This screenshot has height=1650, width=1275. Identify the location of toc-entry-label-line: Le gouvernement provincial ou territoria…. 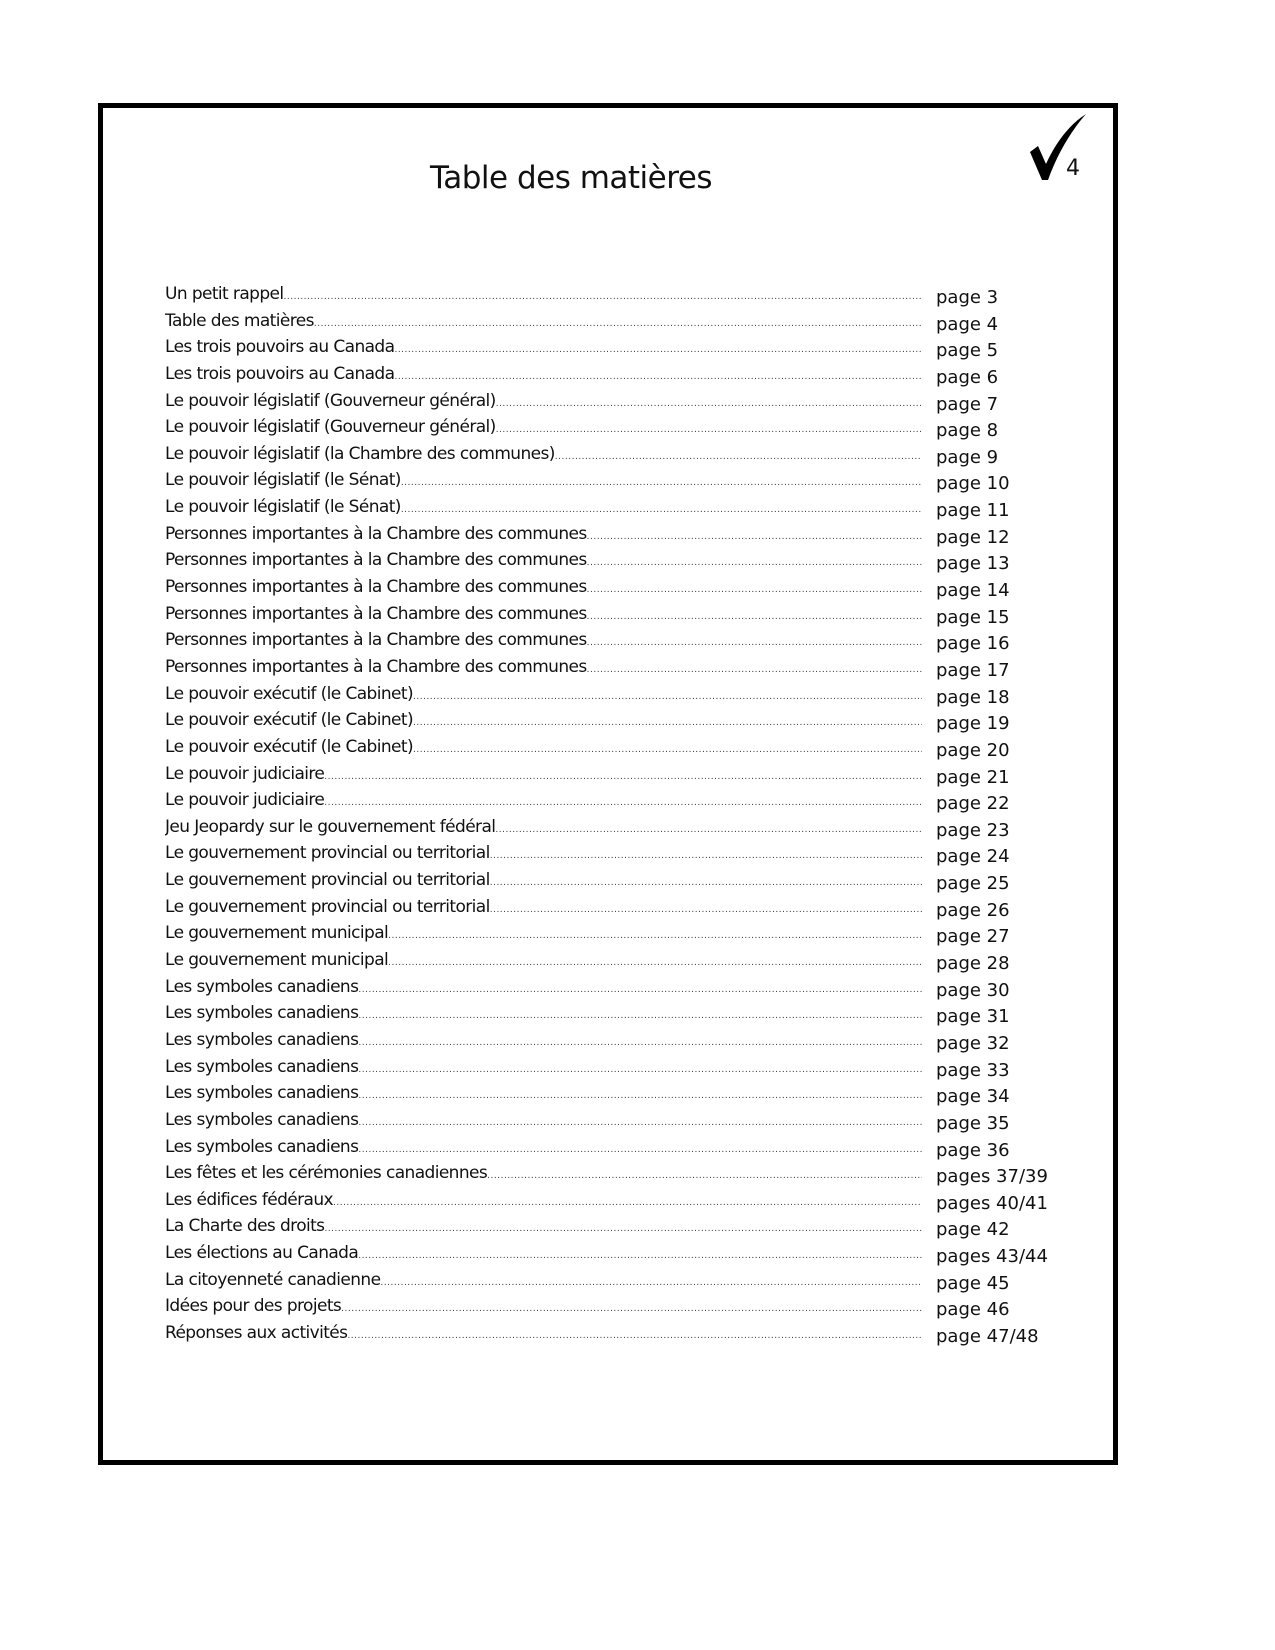
(543, 883).